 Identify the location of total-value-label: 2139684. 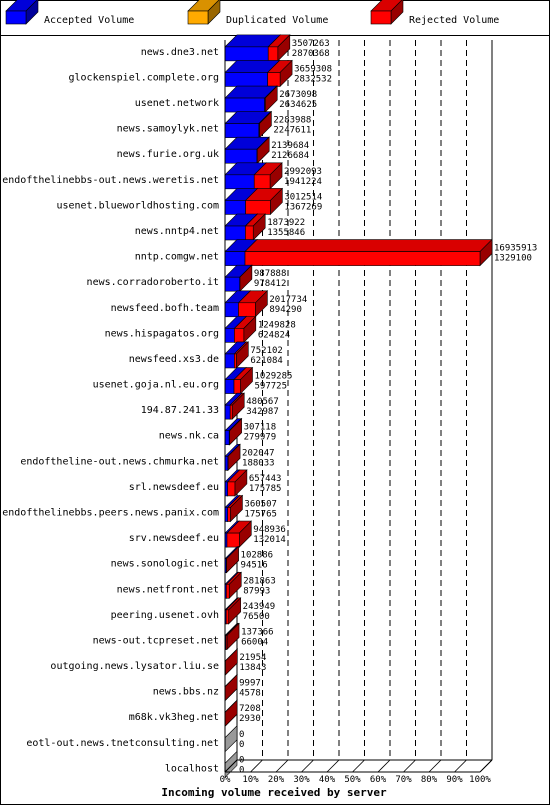
(290, 146).